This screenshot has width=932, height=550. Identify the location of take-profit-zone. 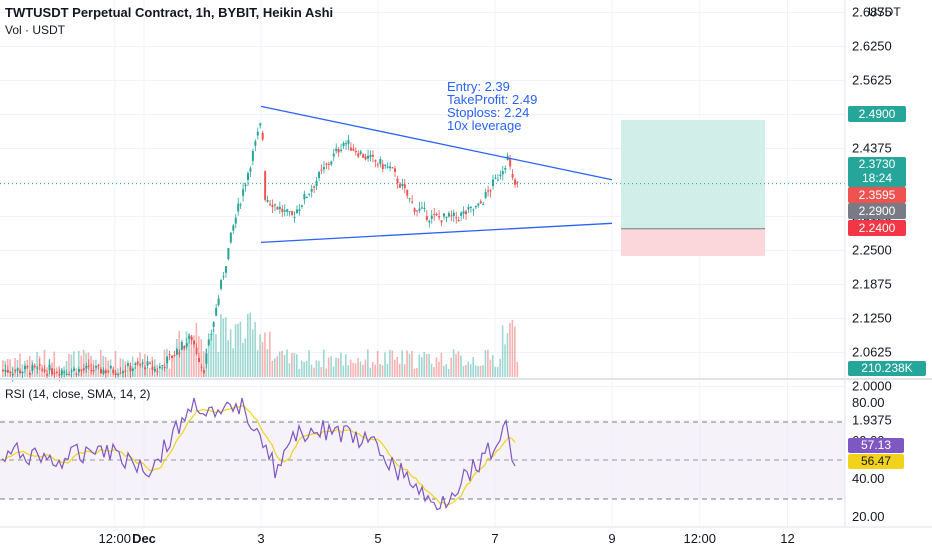
(693, 174).